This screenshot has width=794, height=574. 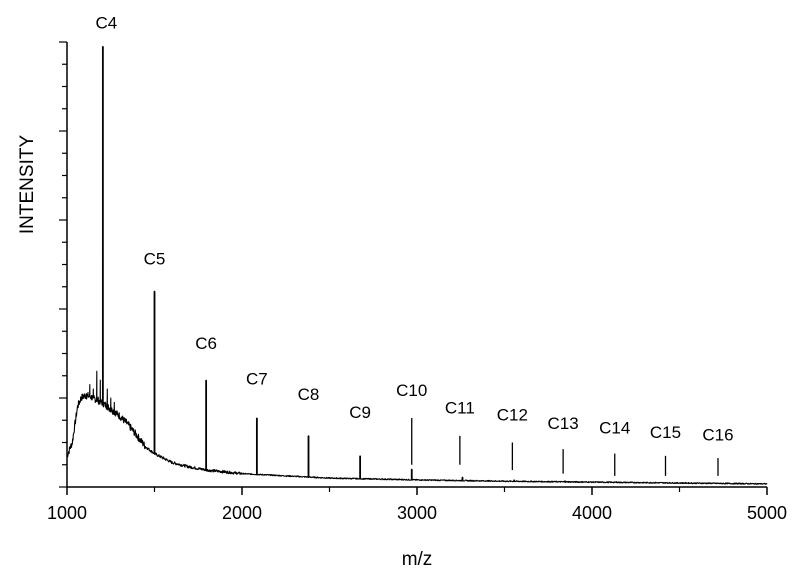 I want to click on y-ticks, so click(x=63, y=264).